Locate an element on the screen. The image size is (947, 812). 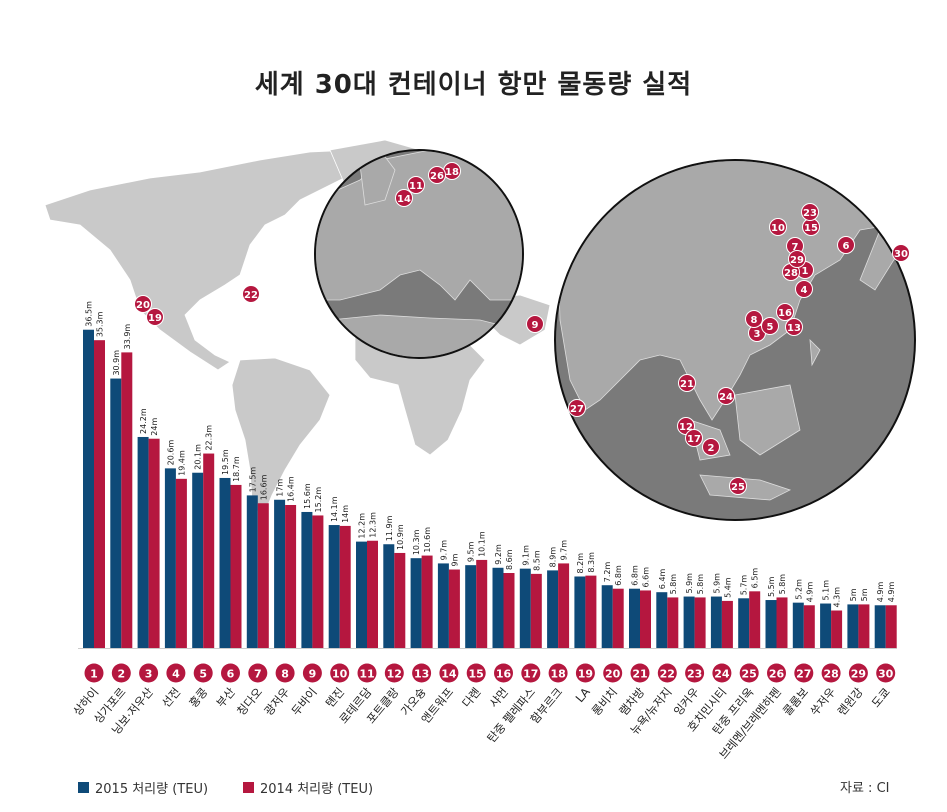
source-note: 자료 : CI is located at coordinates (865, 788).